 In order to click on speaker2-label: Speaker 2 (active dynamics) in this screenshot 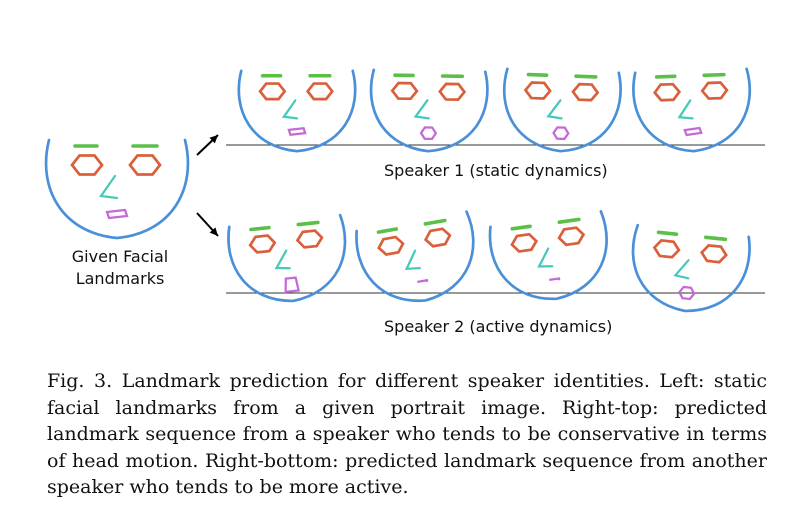, I will do `click(498, 326)`.